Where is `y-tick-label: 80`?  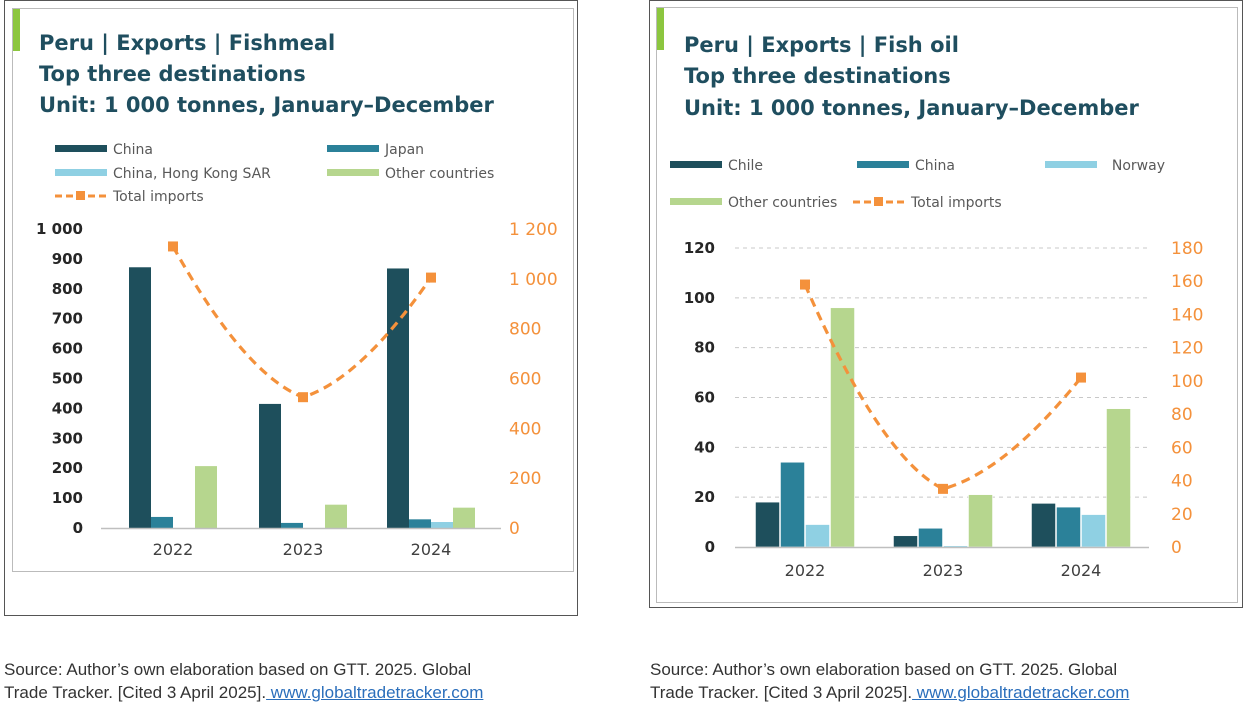
y-tick-label: 80 is located at coordinates (704, 348).